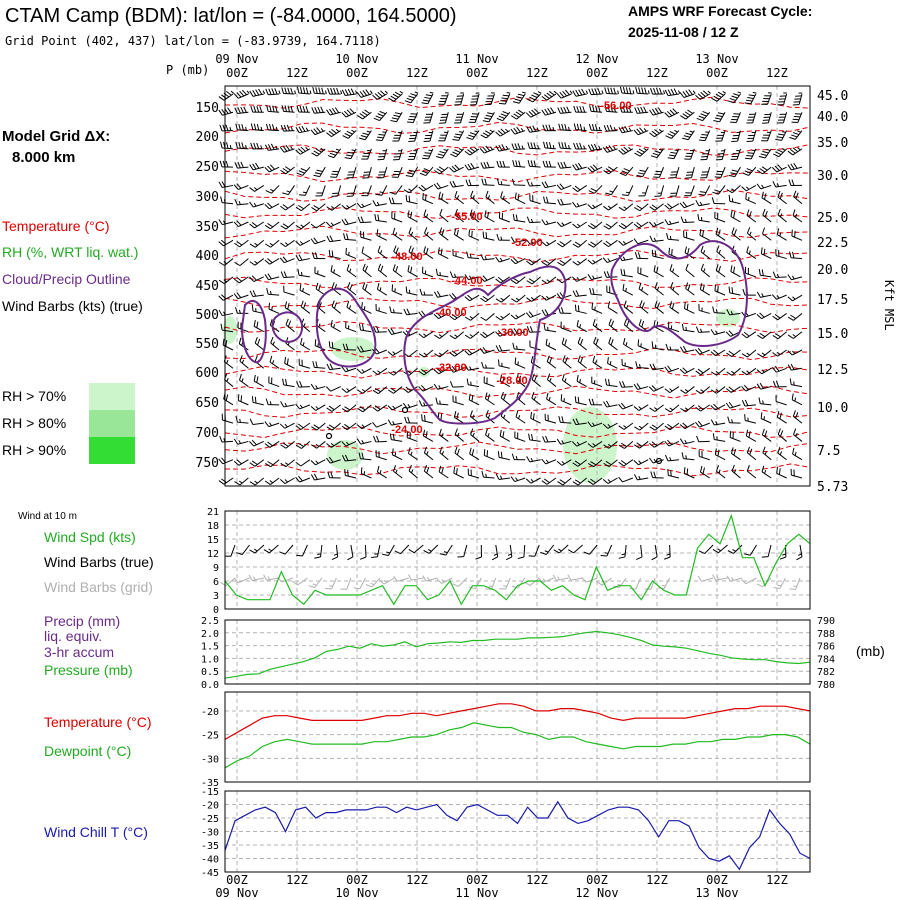 The image size is (900, 900). I want to click on rh-shaded-region, so click(353, 349).